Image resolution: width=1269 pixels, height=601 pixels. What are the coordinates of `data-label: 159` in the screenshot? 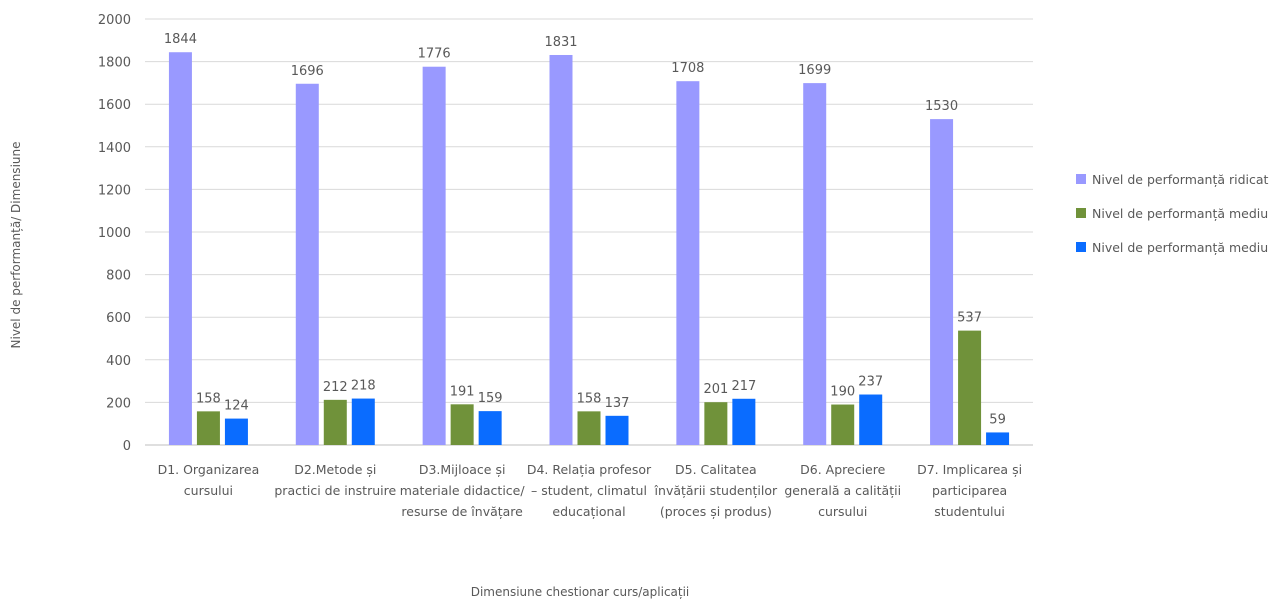 It's located at (490, 398).